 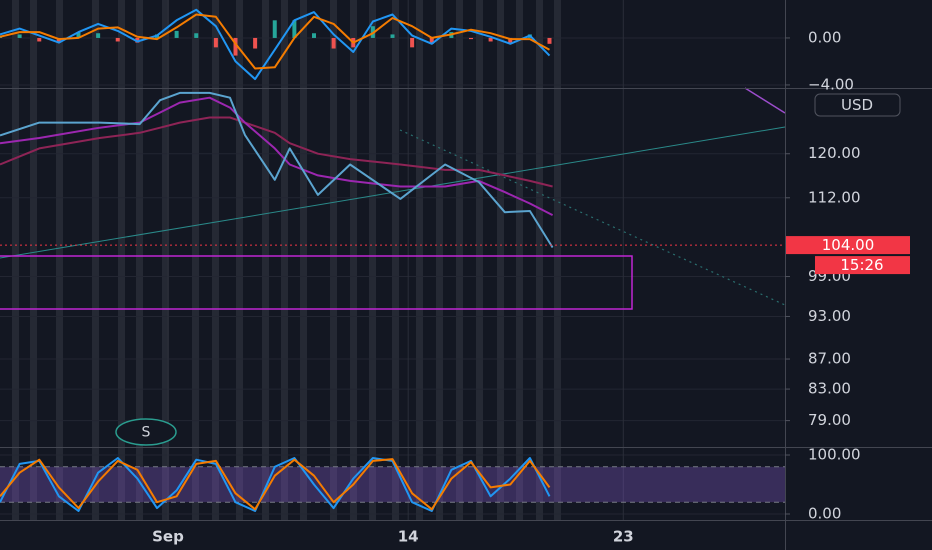 What do you see at coordinates (316, 282) in the screenshot?
I see `zone-box` at bounding box center [316, 282].